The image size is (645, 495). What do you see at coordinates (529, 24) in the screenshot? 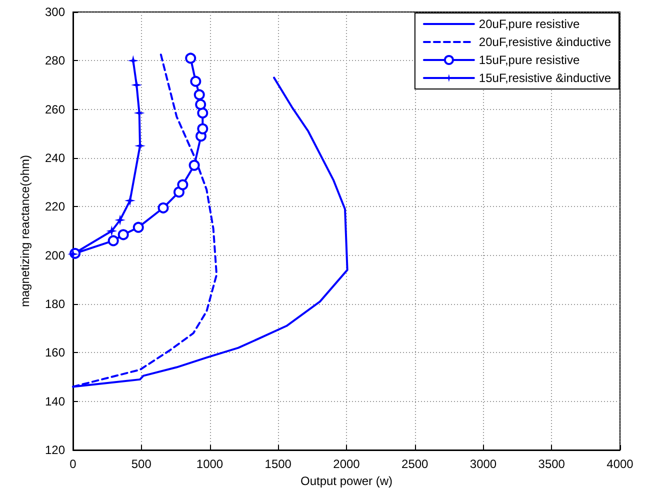
I see `legend-label: 20uF,pure resistive` at bounding box center [529, 24].